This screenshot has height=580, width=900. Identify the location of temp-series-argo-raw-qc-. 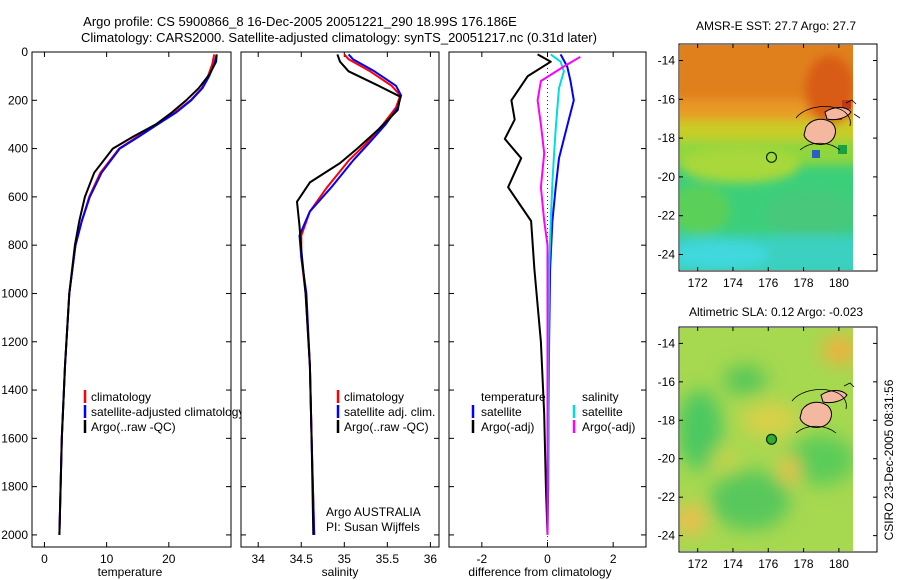
(138, 294).